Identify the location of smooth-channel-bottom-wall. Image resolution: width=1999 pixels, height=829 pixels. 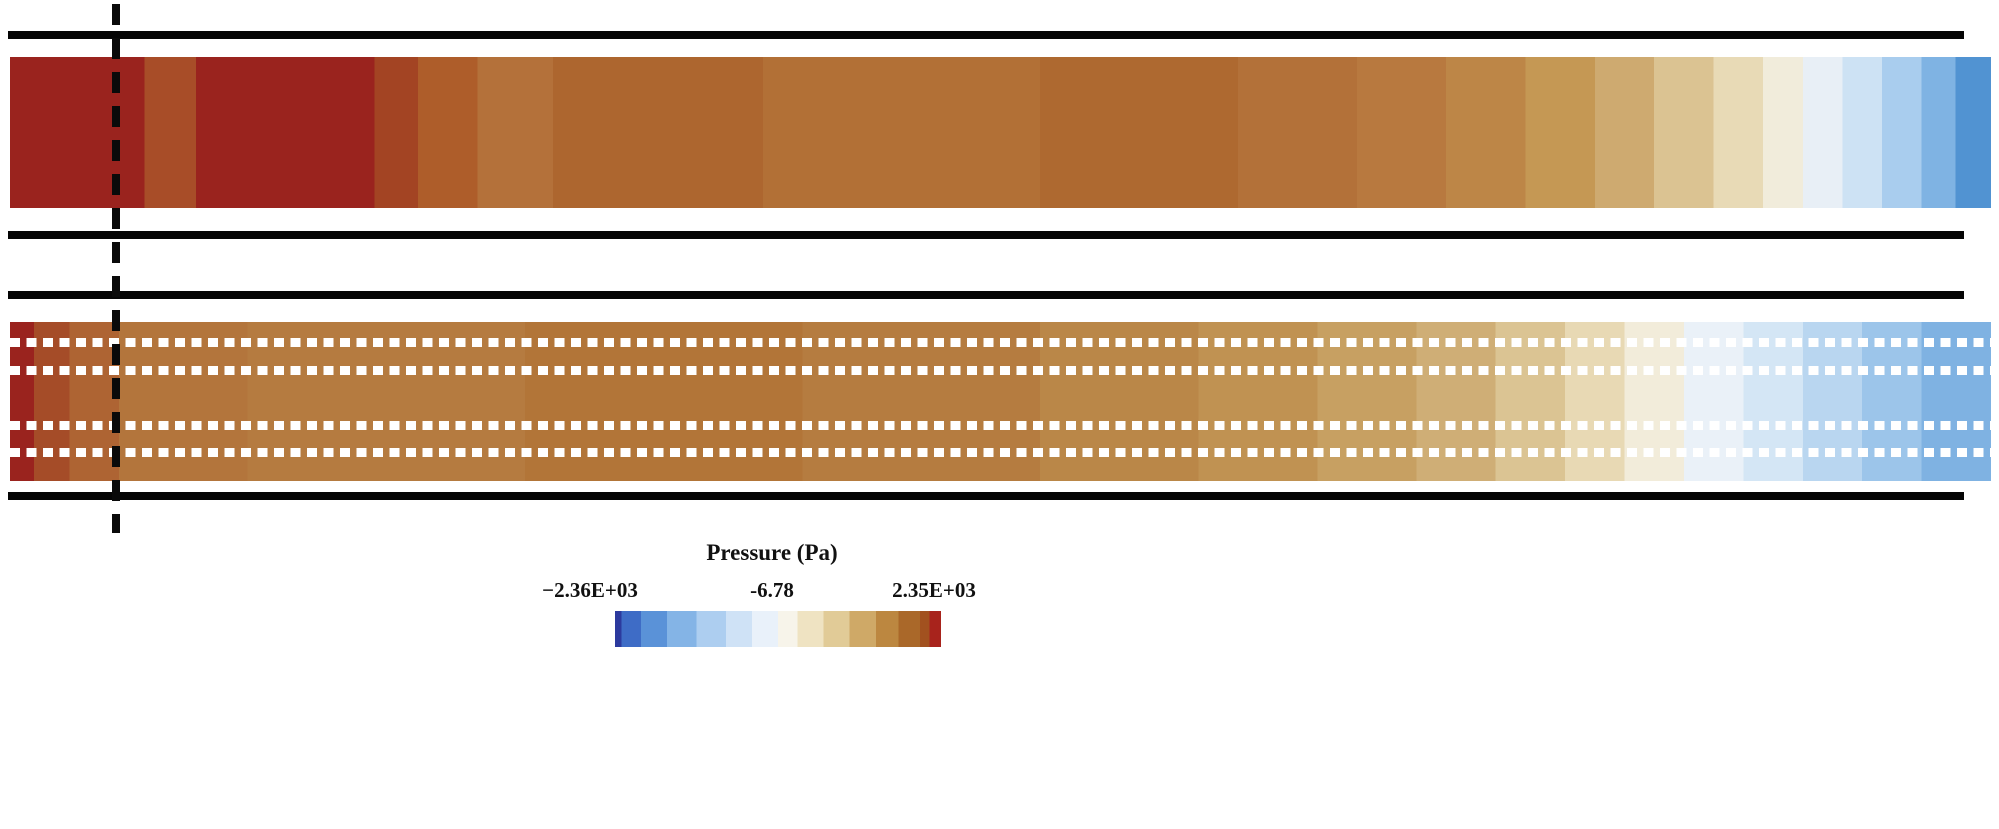
(986, 235).